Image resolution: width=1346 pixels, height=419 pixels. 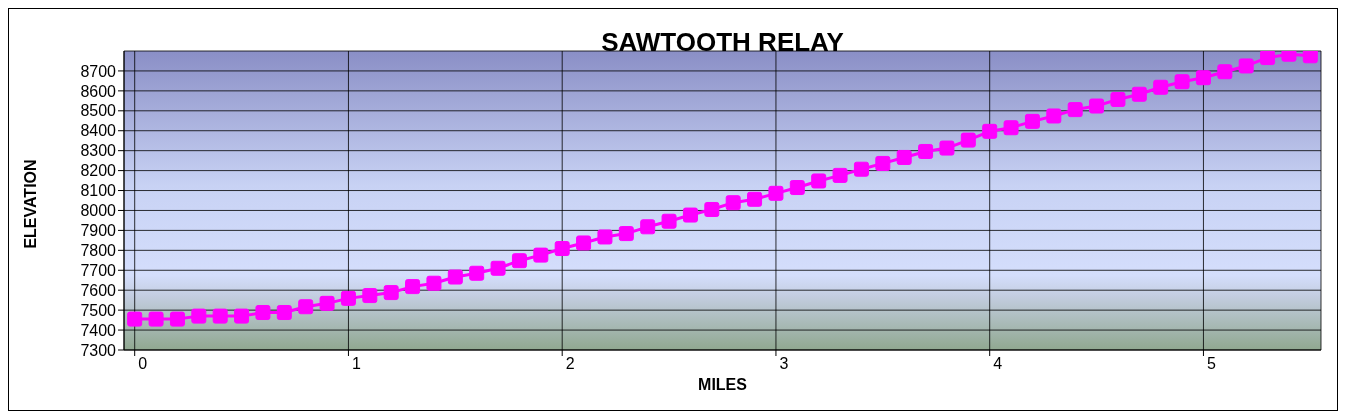 What do you see at coordinates (98, 151) in the screenshot?
I see `y-tick-label: 8300` at bounding box center [98, 151].